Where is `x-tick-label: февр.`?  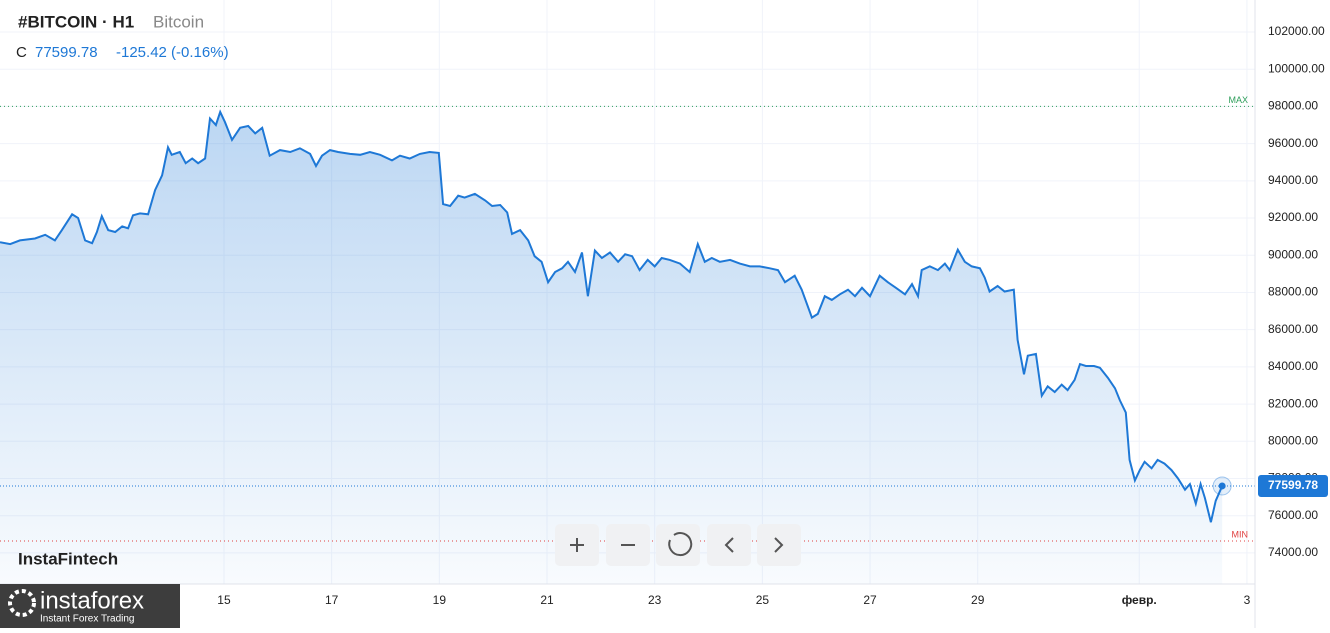 x-tick-label: февр. is located at coordinates (1139, 600).